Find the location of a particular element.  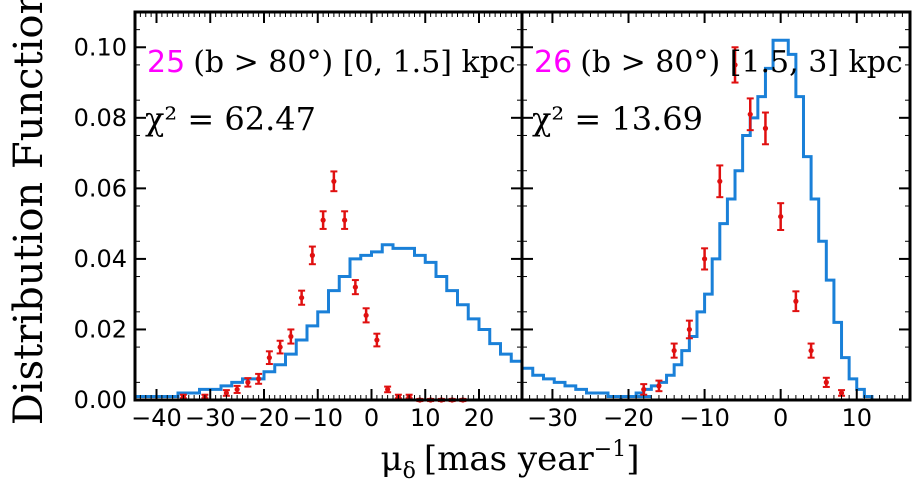

panel-title: 25 (b > 80°) [0, 1.5] kpc is located at coordinates (331, 62).